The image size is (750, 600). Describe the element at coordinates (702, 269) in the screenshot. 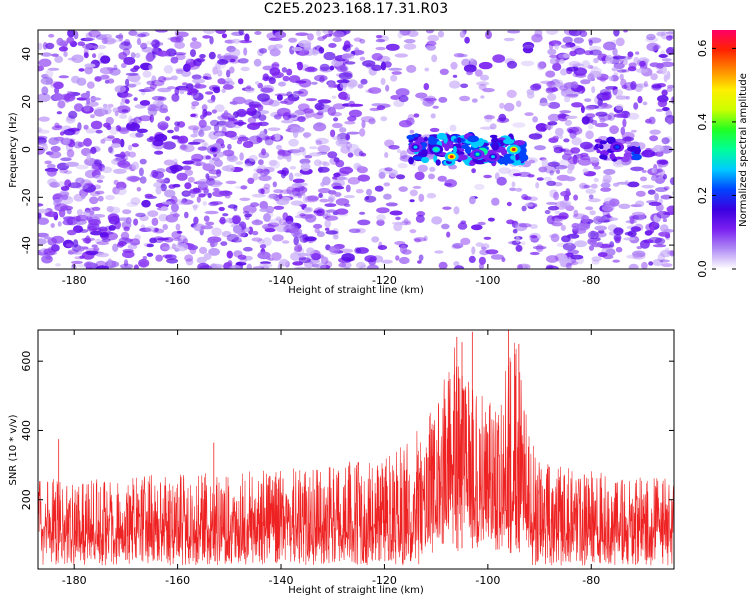

I see `colorbar-tick-label: 0.0` at that location.